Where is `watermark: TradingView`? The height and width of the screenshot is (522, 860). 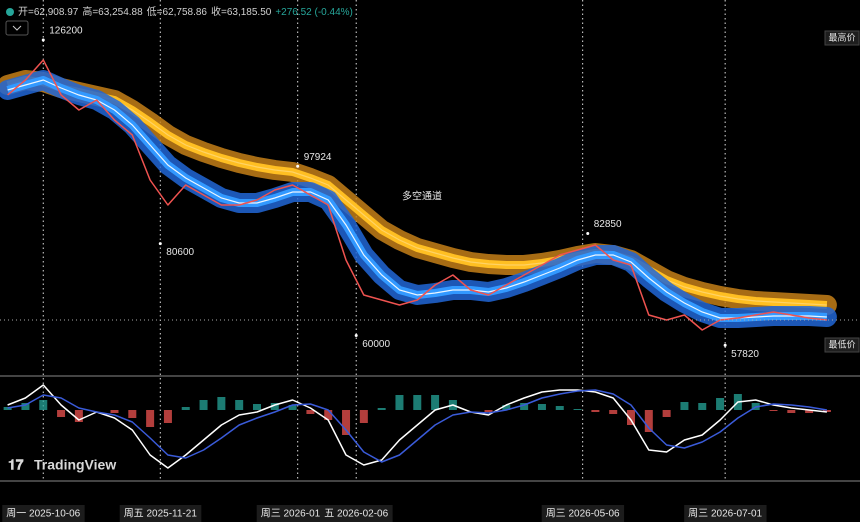 watermark: TradingView is located at coordinates (75, 465).